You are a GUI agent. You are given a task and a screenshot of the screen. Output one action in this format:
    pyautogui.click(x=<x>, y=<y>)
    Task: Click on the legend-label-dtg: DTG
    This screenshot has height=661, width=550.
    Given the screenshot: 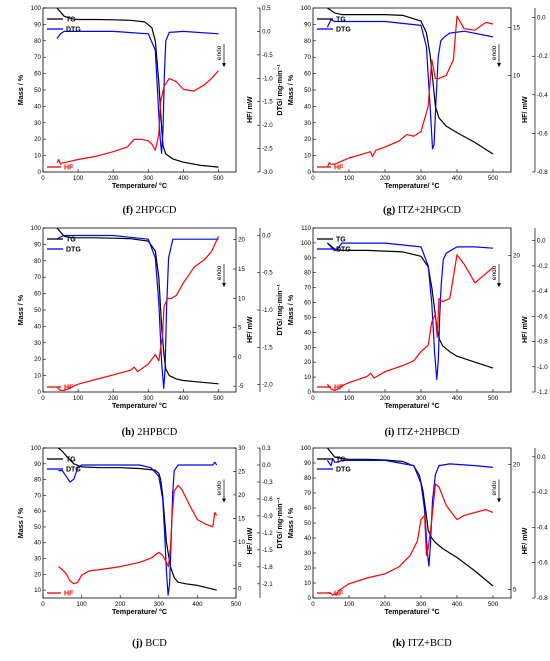 What is the action you would take?
    pyautogui.click(x=343, y=30)
    